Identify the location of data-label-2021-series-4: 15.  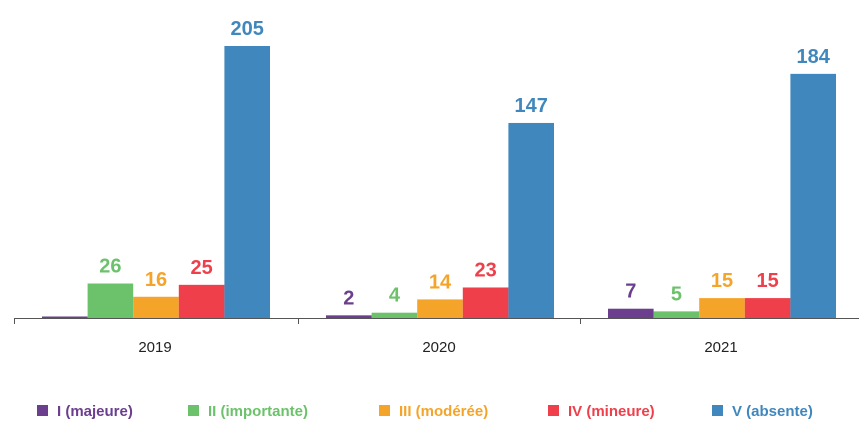
(767, 281).